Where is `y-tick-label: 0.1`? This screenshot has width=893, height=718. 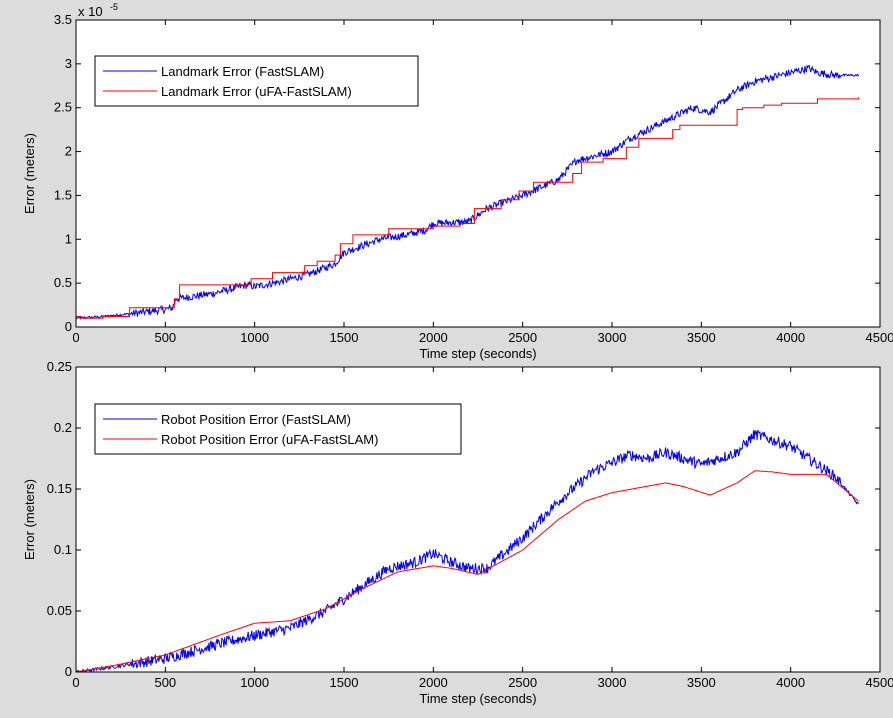 y-tick-label: 0.1 is located at coordinates (63, 549).